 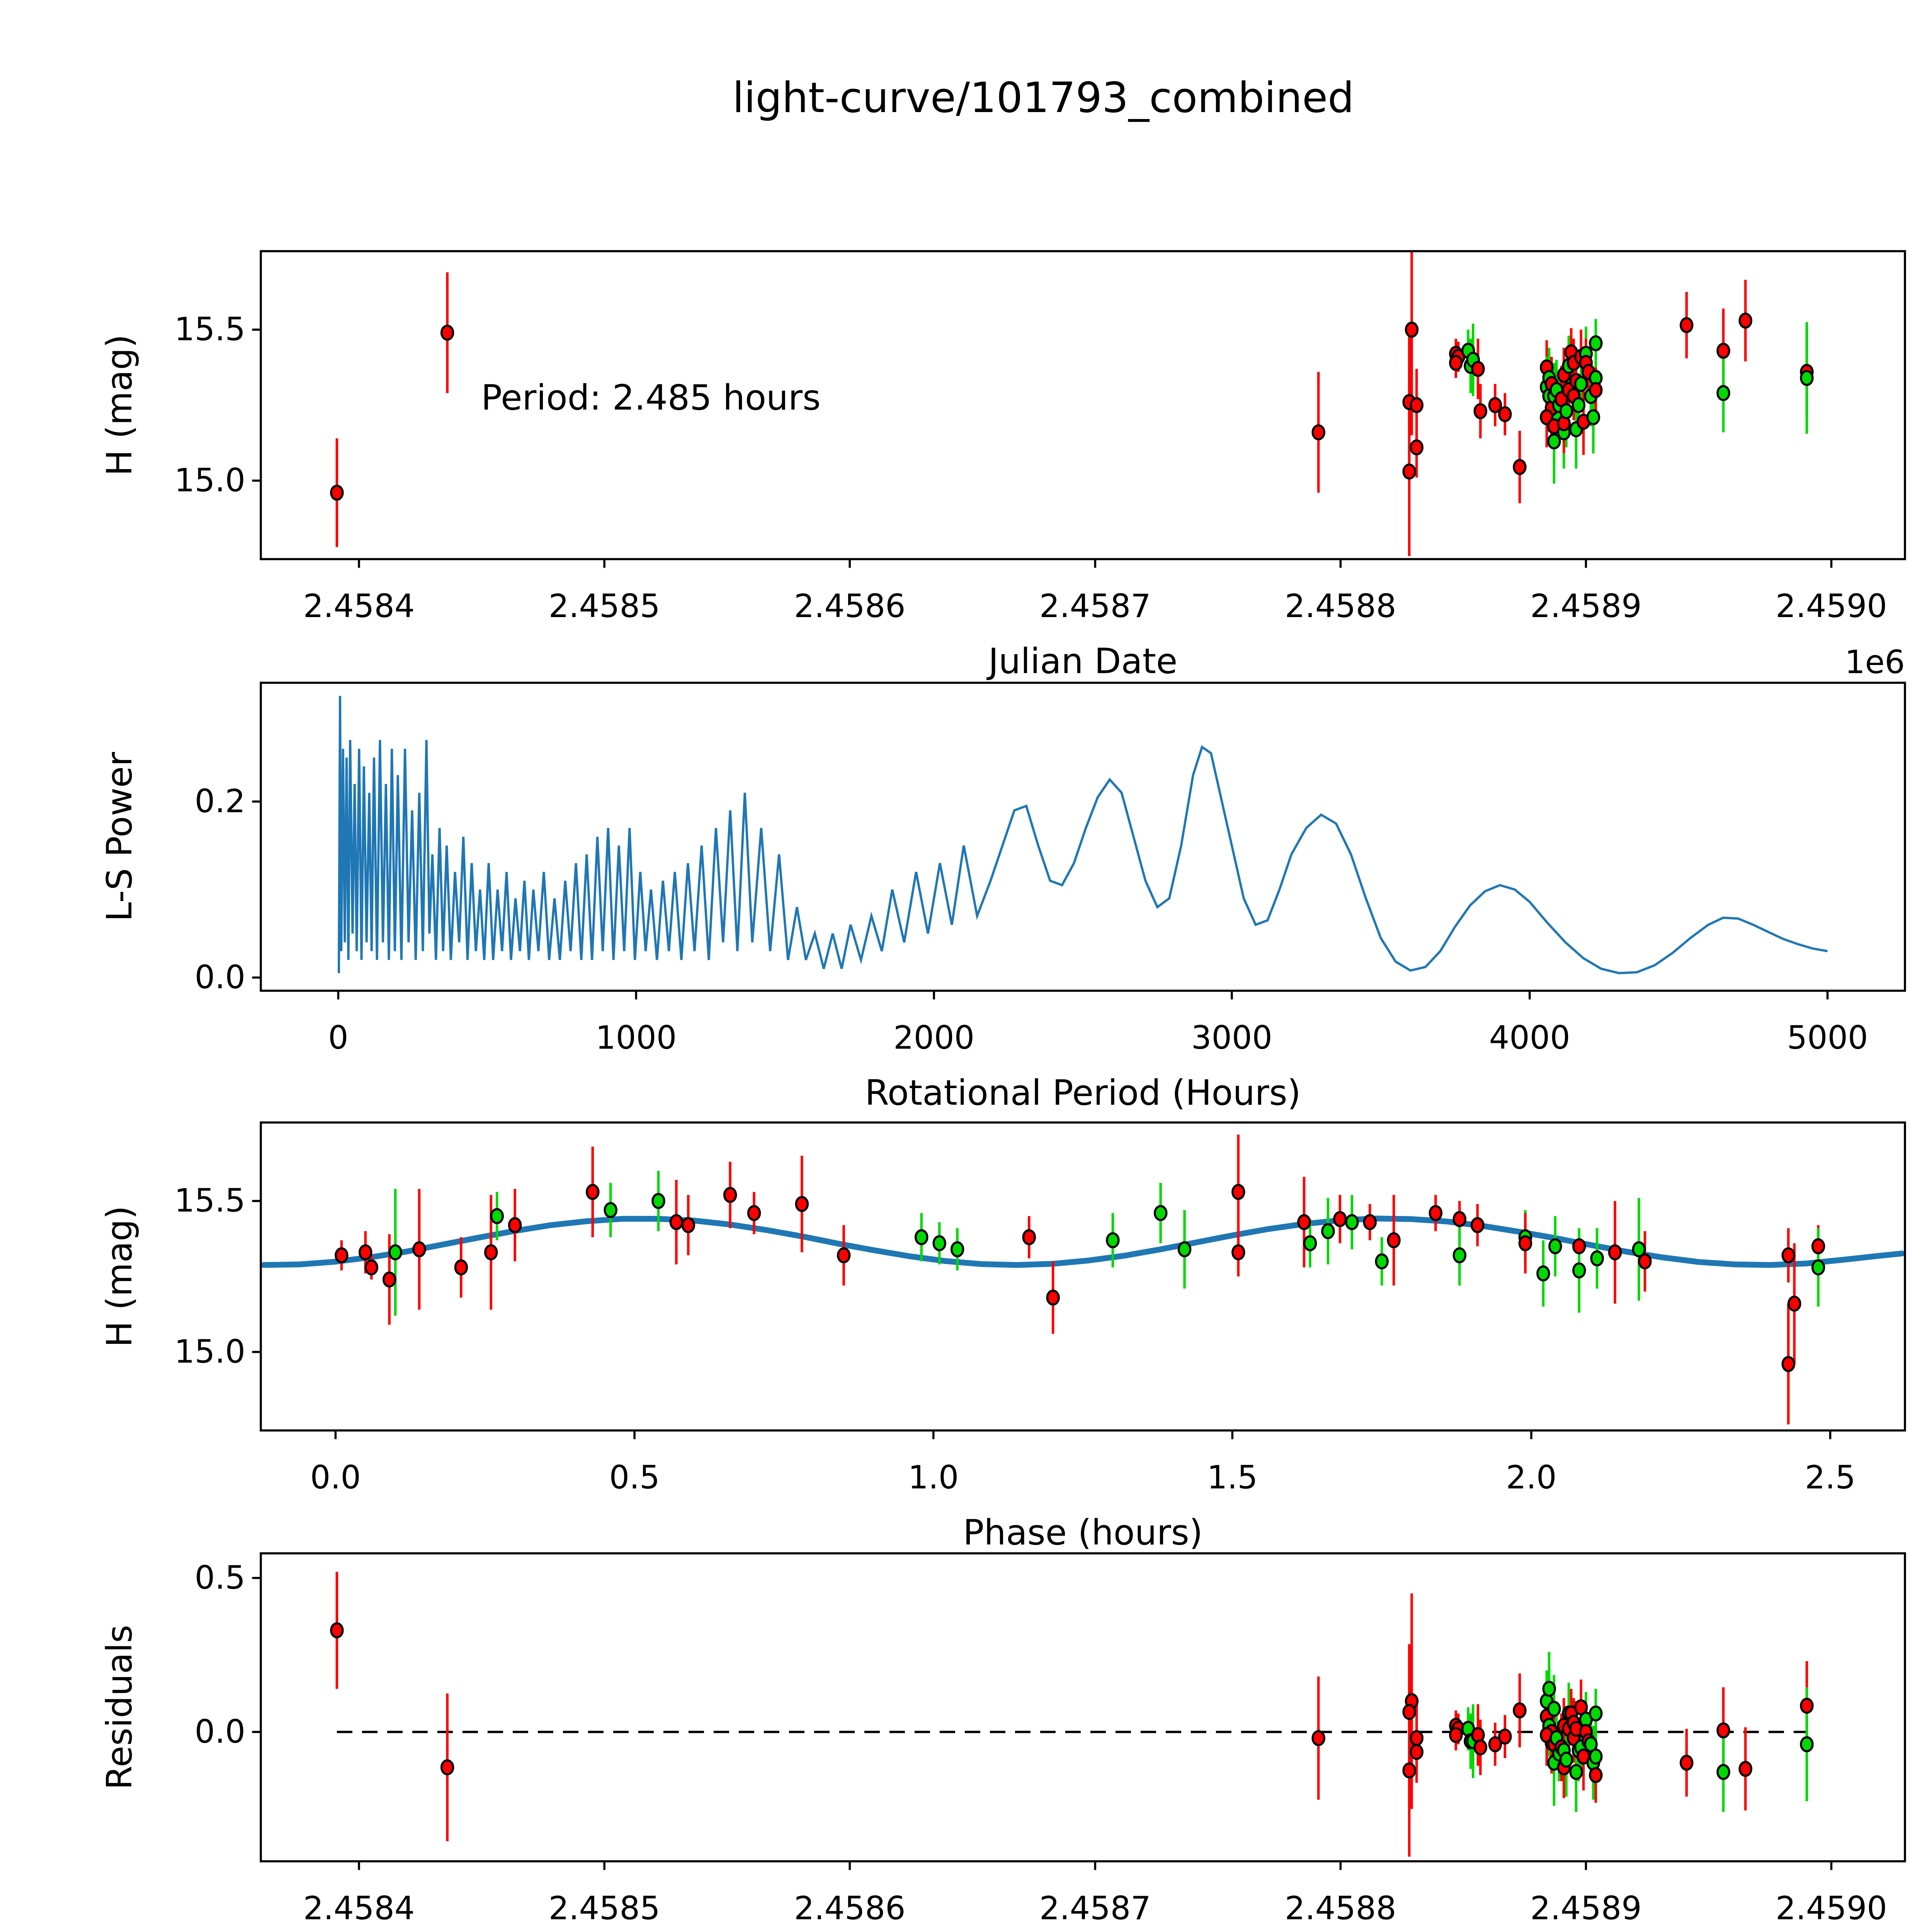 I want to click on x-tick-label: 0.5, so click(x=635, y=1477).